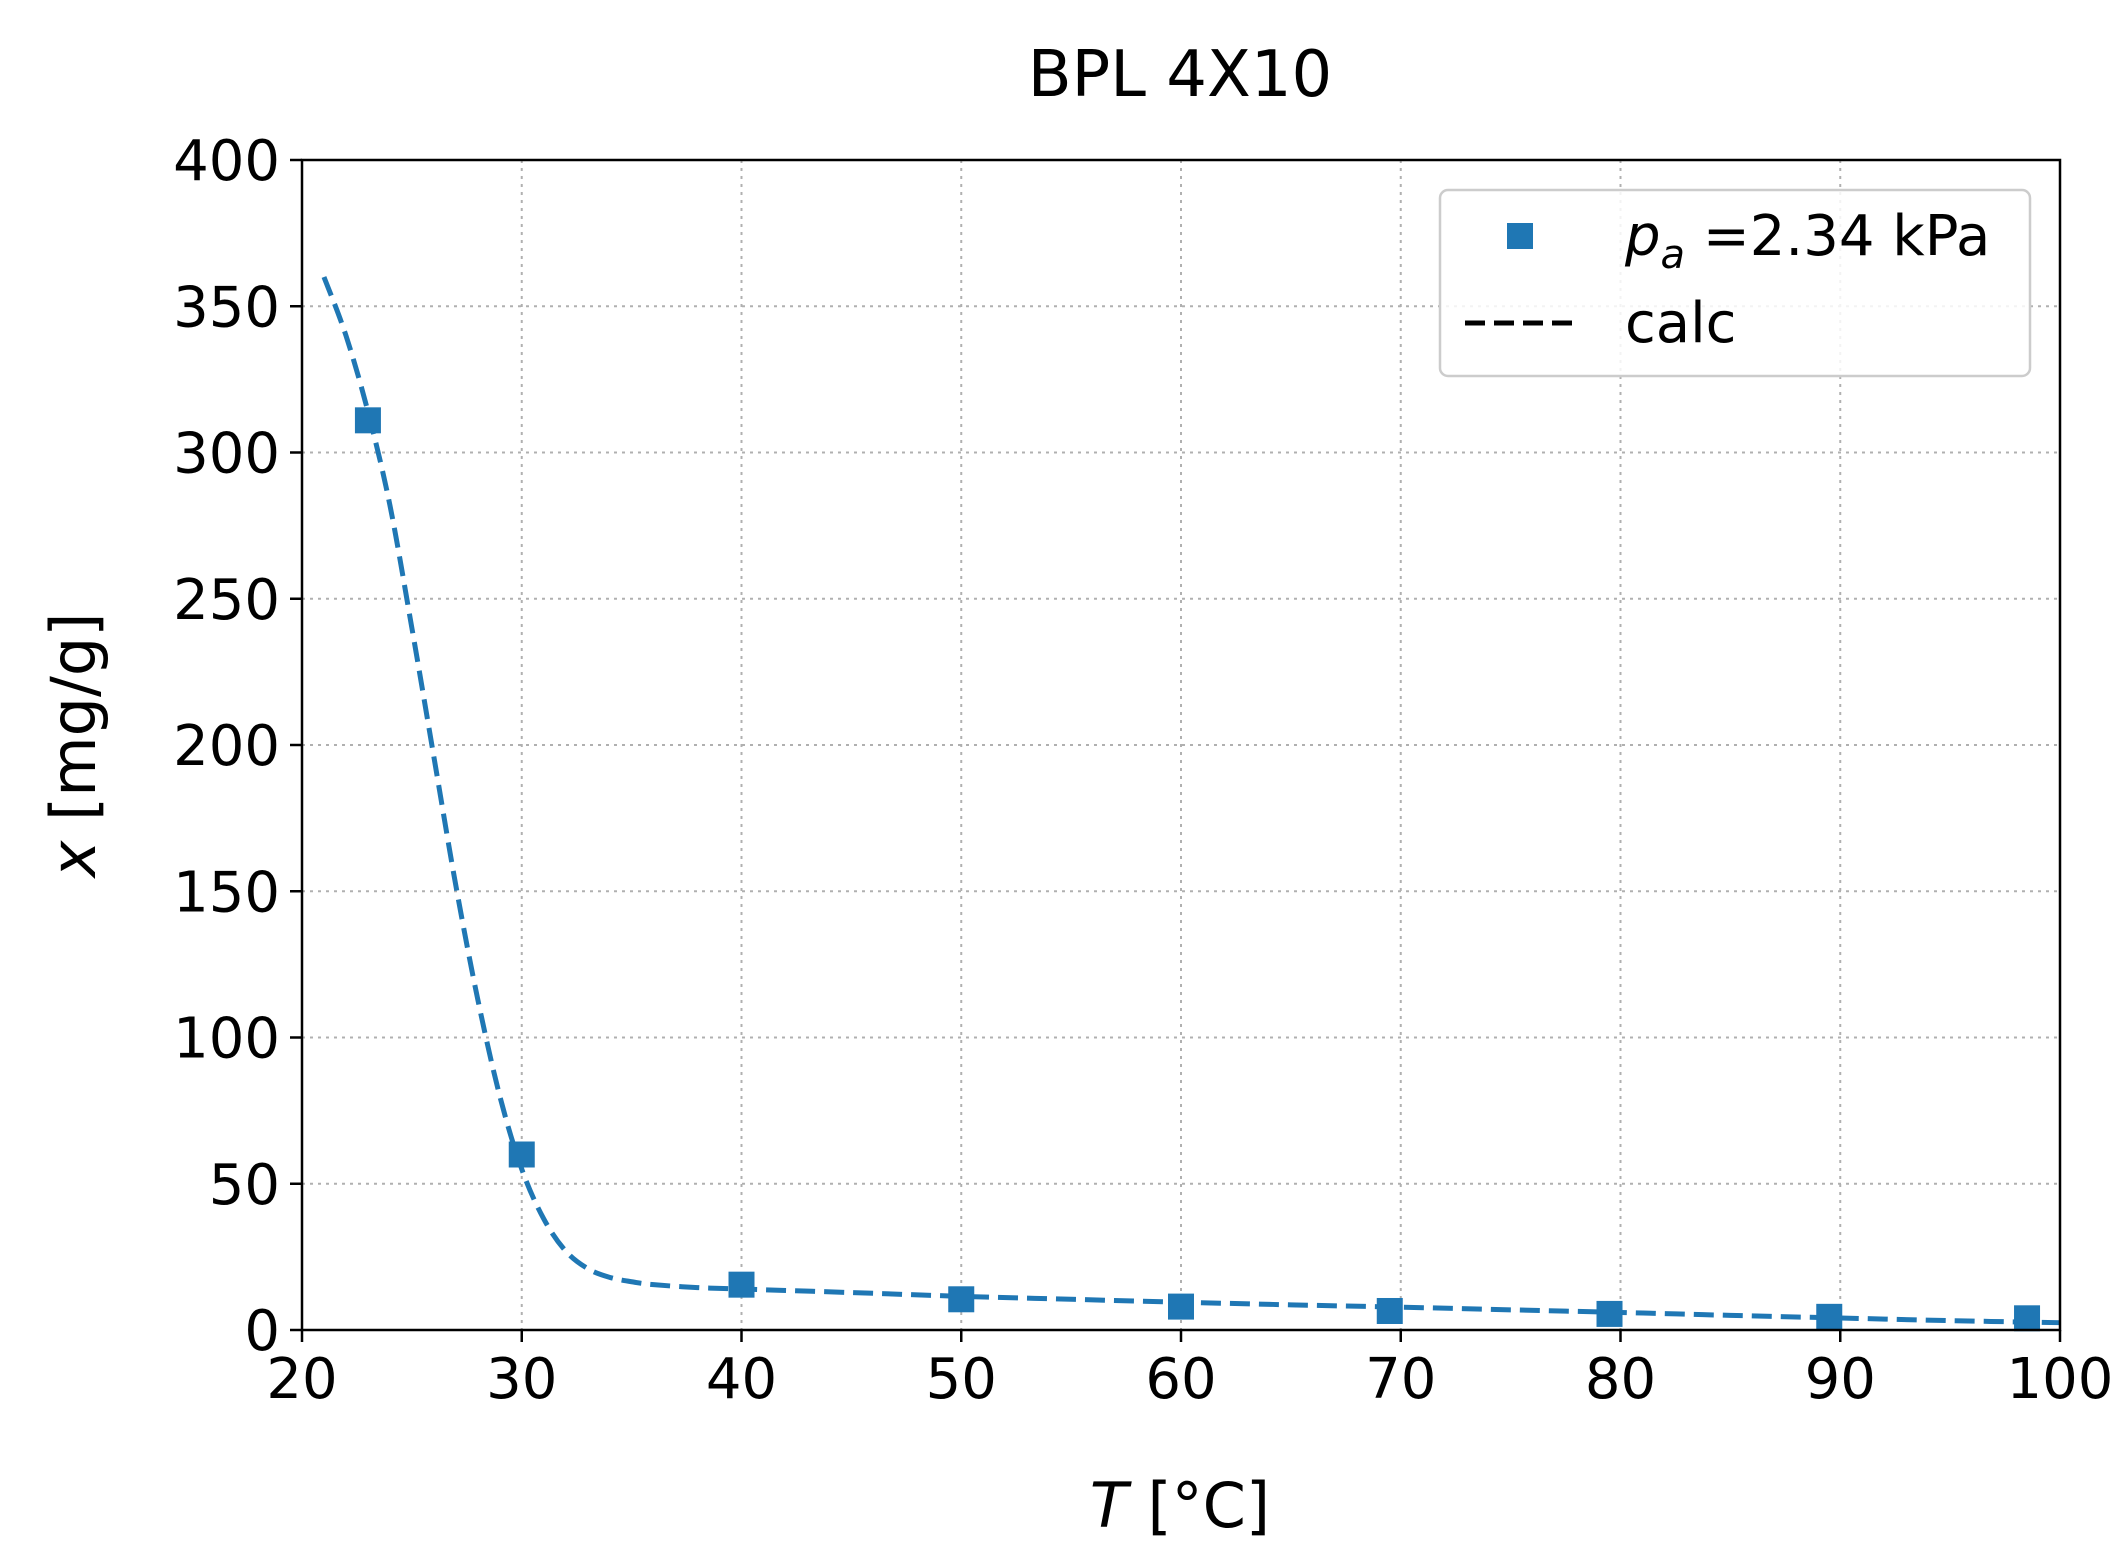 This screenshot has height=1559, width=2119. I want to click on y-tick-label: 0, so click(262, 1331).